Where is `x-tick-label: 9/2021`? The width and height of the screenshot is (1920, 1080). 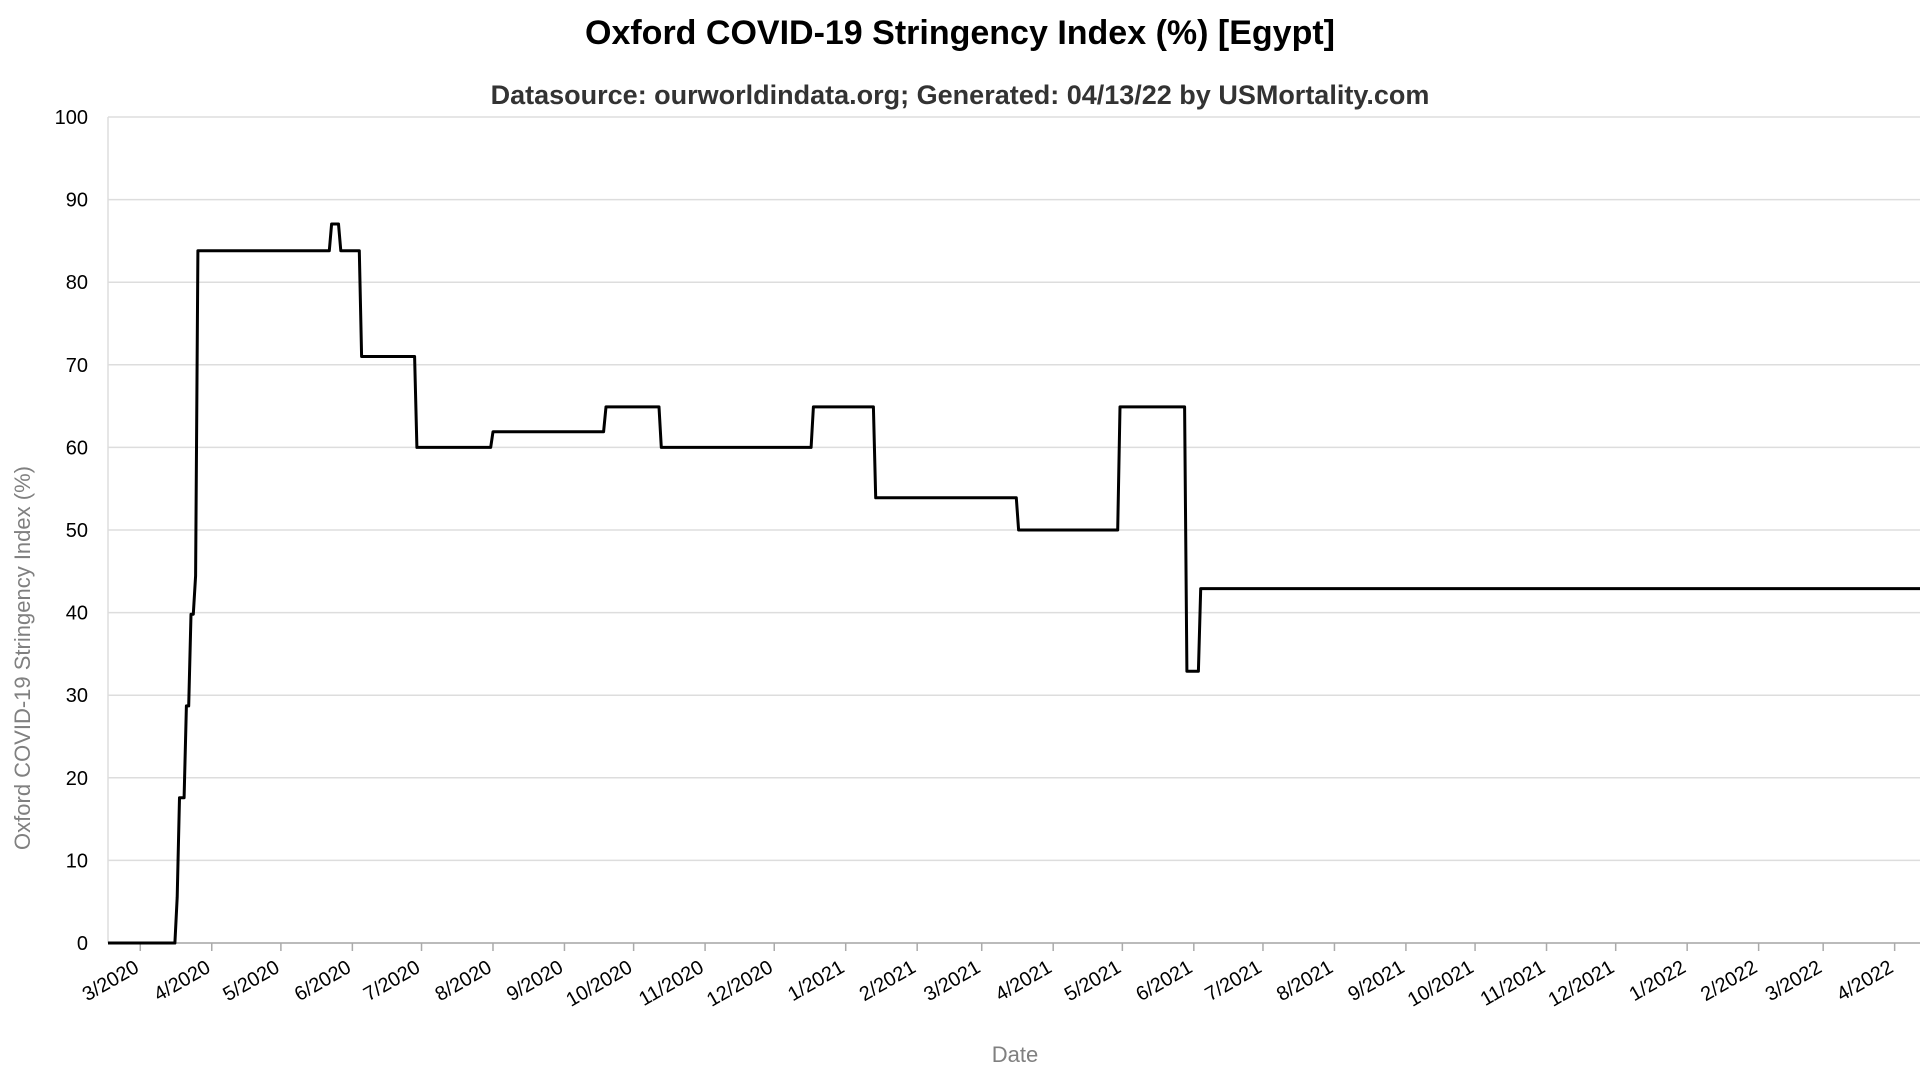
x-tick-label: 9/2021 is located at coordinates (1376, 981).